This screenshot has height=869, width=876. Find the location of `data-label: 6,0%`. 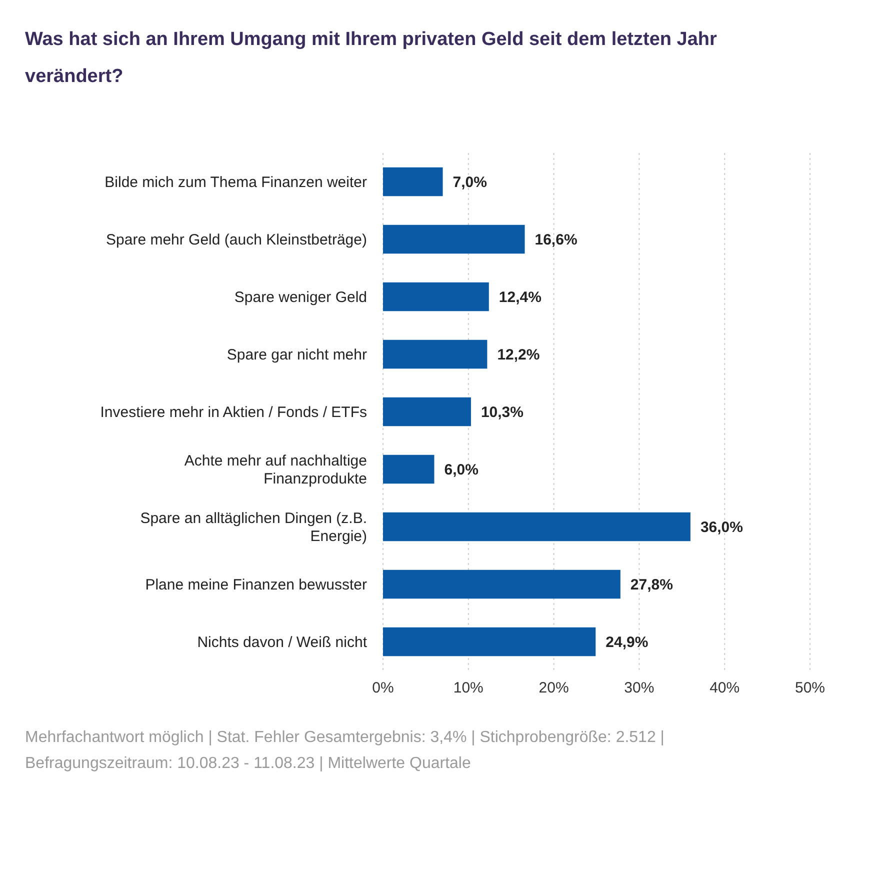

data-label: 6,0% is located at coordinates (461, 470).